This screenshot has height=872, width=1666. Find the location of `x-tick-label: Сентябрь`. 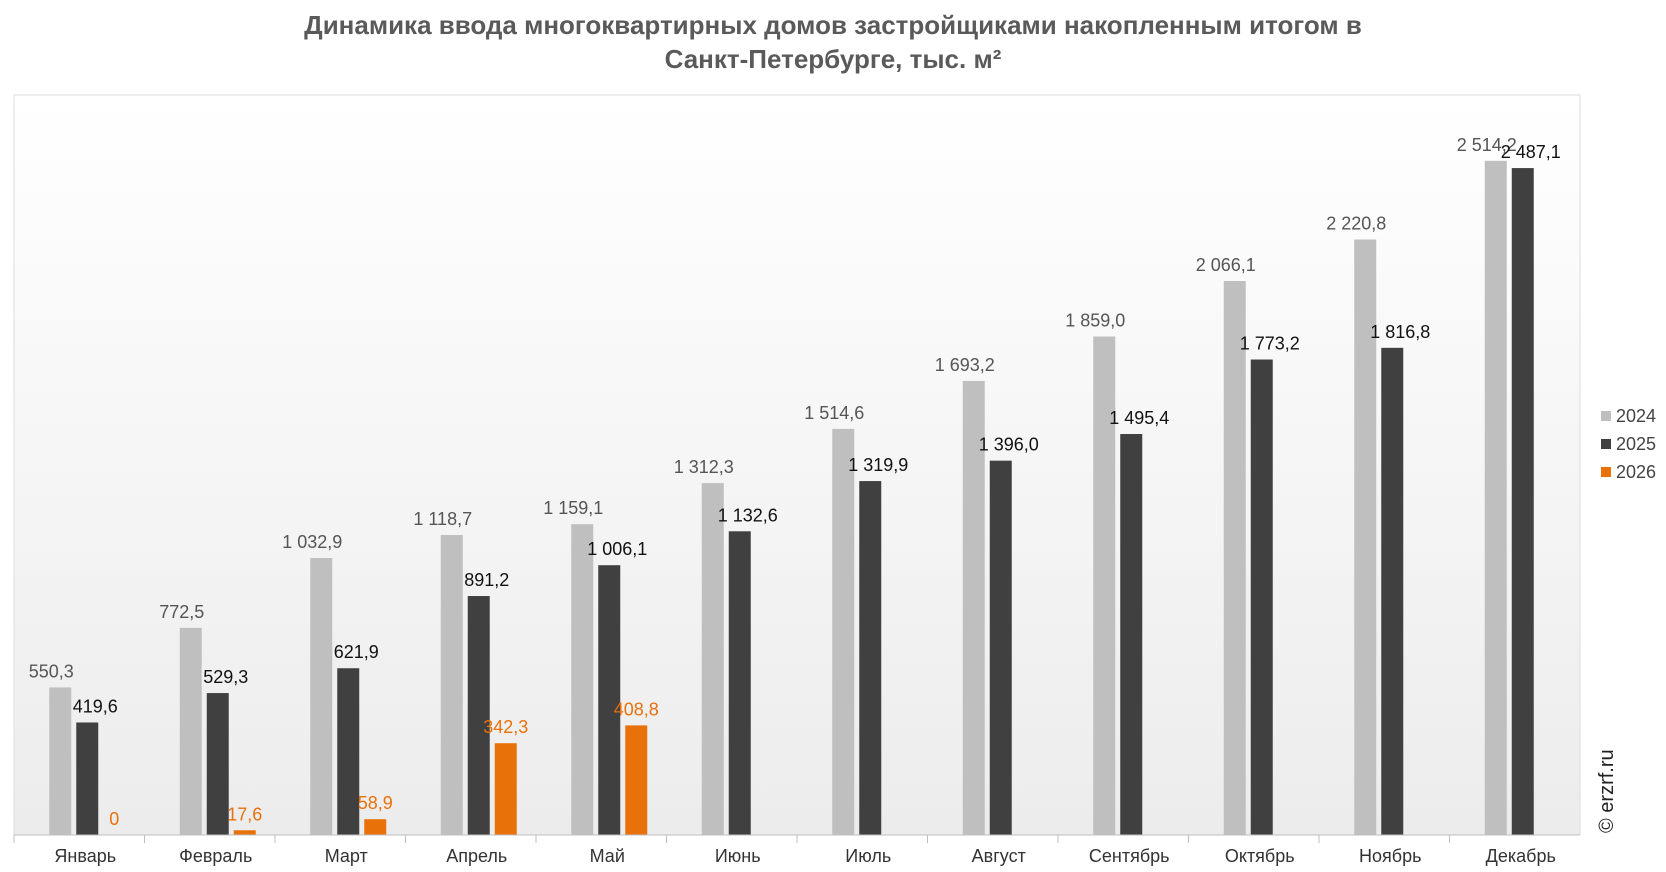

x-tick-label: Сентябрь is located at coordinates (1129, 856).